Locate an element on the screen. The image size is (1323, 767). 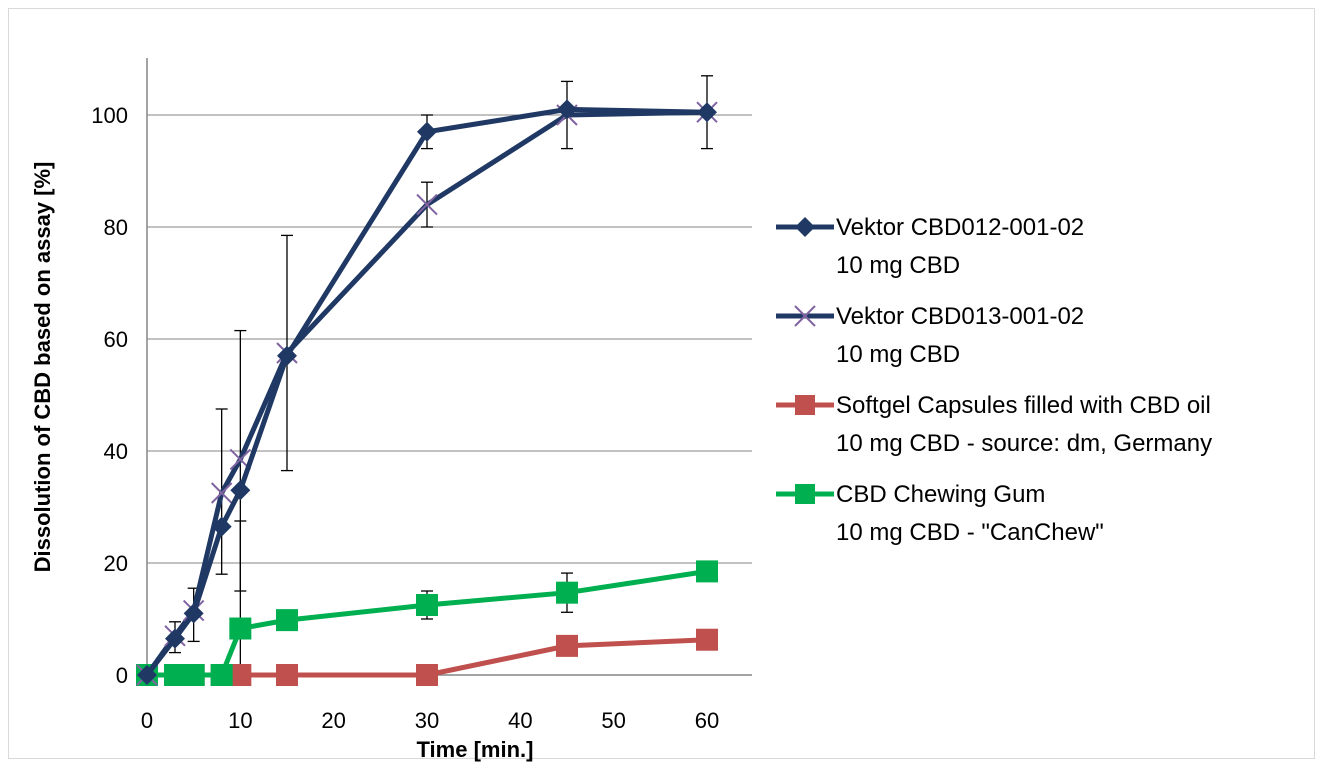
legend-item: CBD Chewing Gum 10 mg CBD - "CanChew" is located at coordinates (940, 513).